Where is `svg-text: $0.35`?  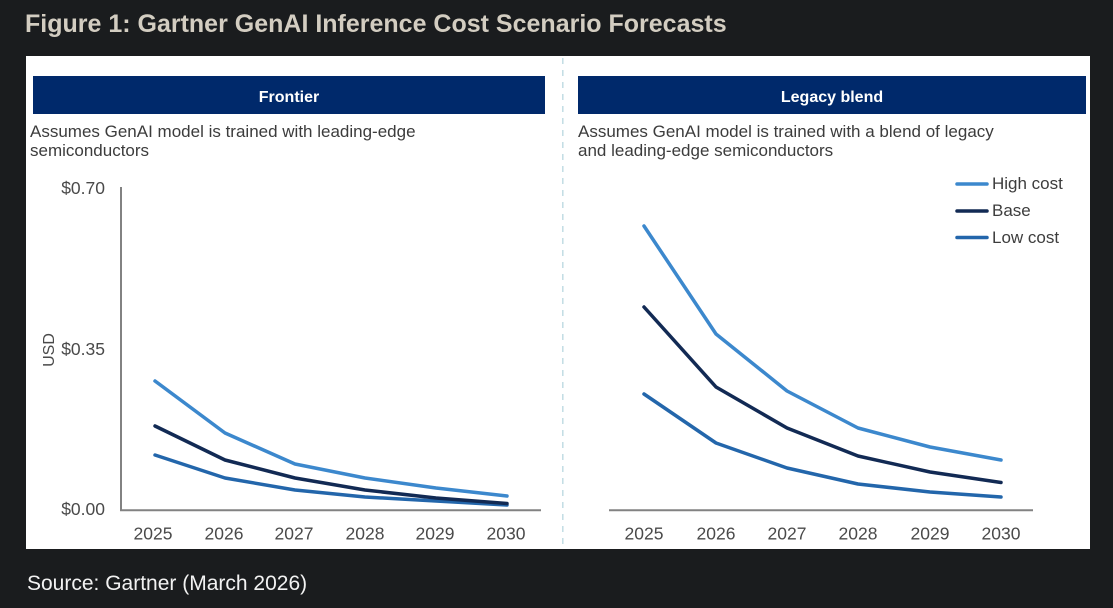 svg-text: $0.35 is located at coordinates (83, 349).